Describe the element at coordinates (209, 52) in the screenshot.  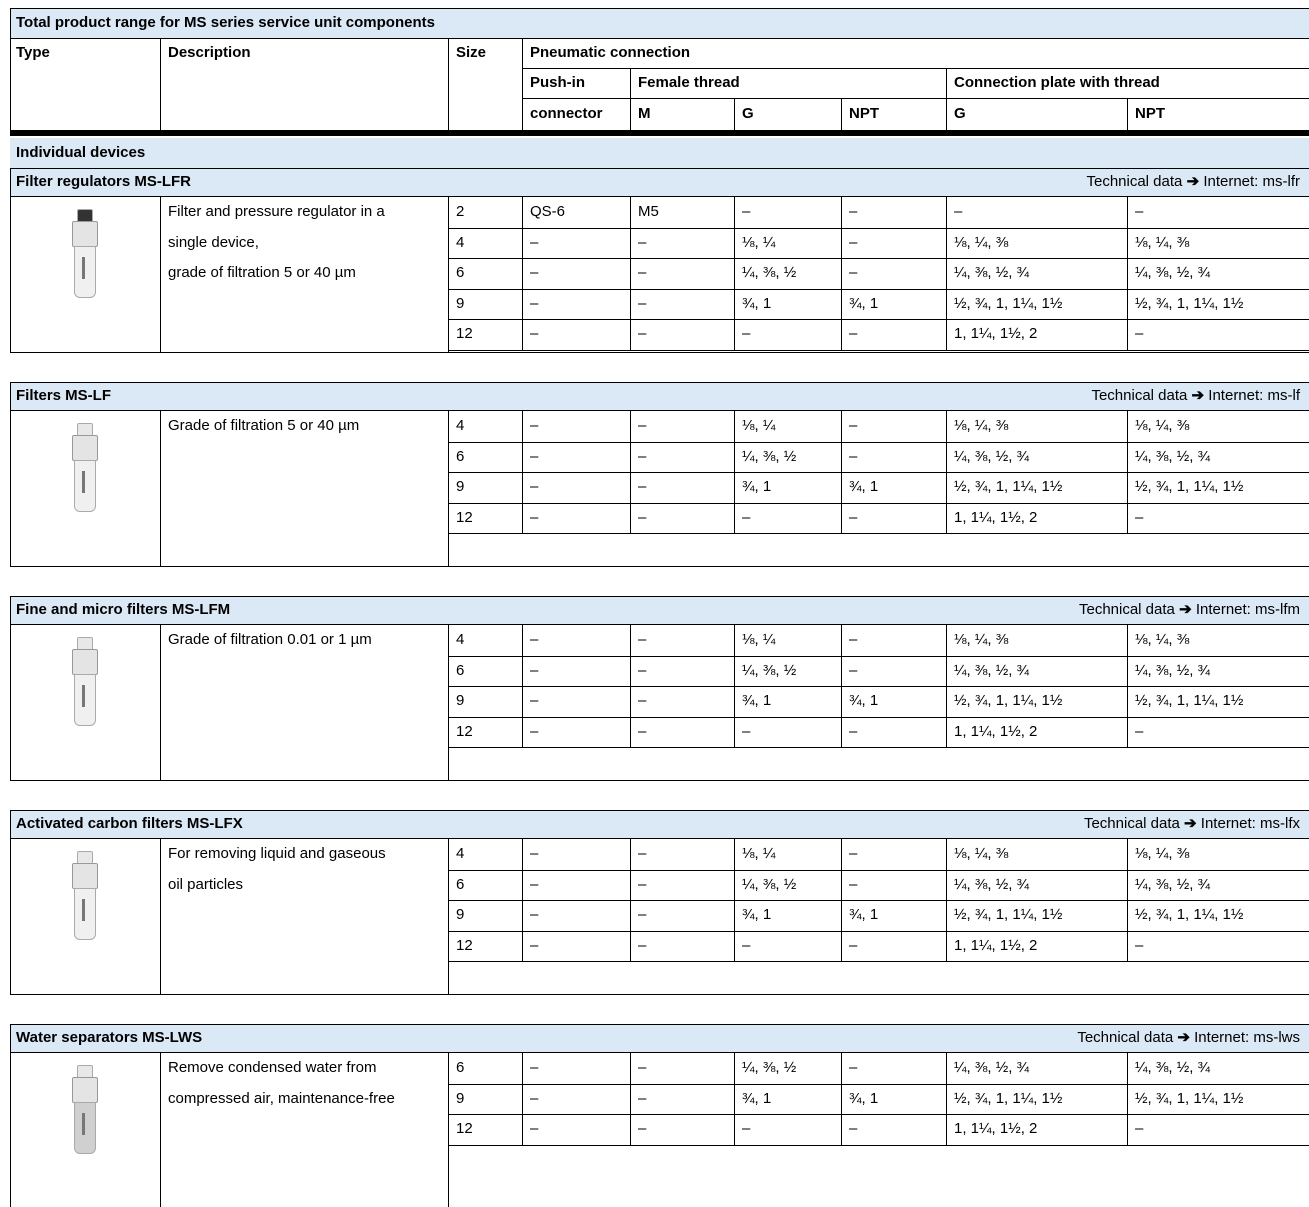
I see `header: Description` at that location.